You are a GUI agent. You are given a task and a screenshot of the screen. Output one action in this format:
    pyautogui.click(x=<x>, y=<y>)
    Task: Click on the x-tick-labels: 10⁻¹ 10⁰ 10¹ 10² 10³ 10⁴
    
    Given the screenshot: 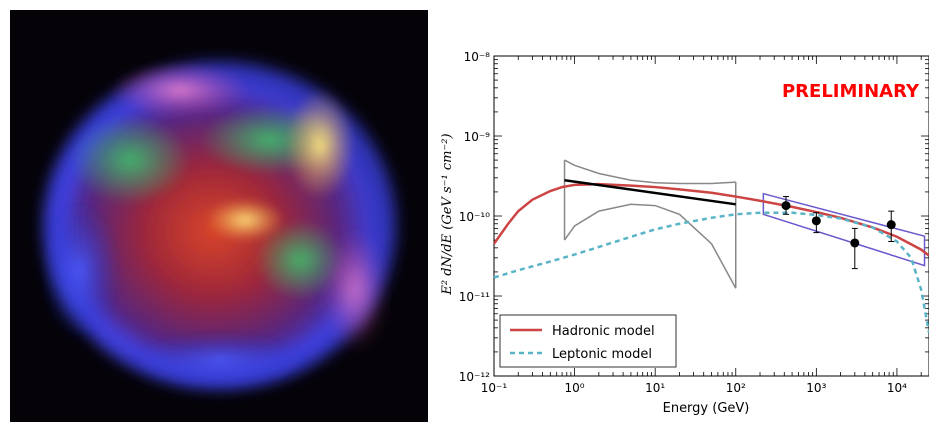 What is the action you would take?
    pyautogui.click(x=694, y=388)
    